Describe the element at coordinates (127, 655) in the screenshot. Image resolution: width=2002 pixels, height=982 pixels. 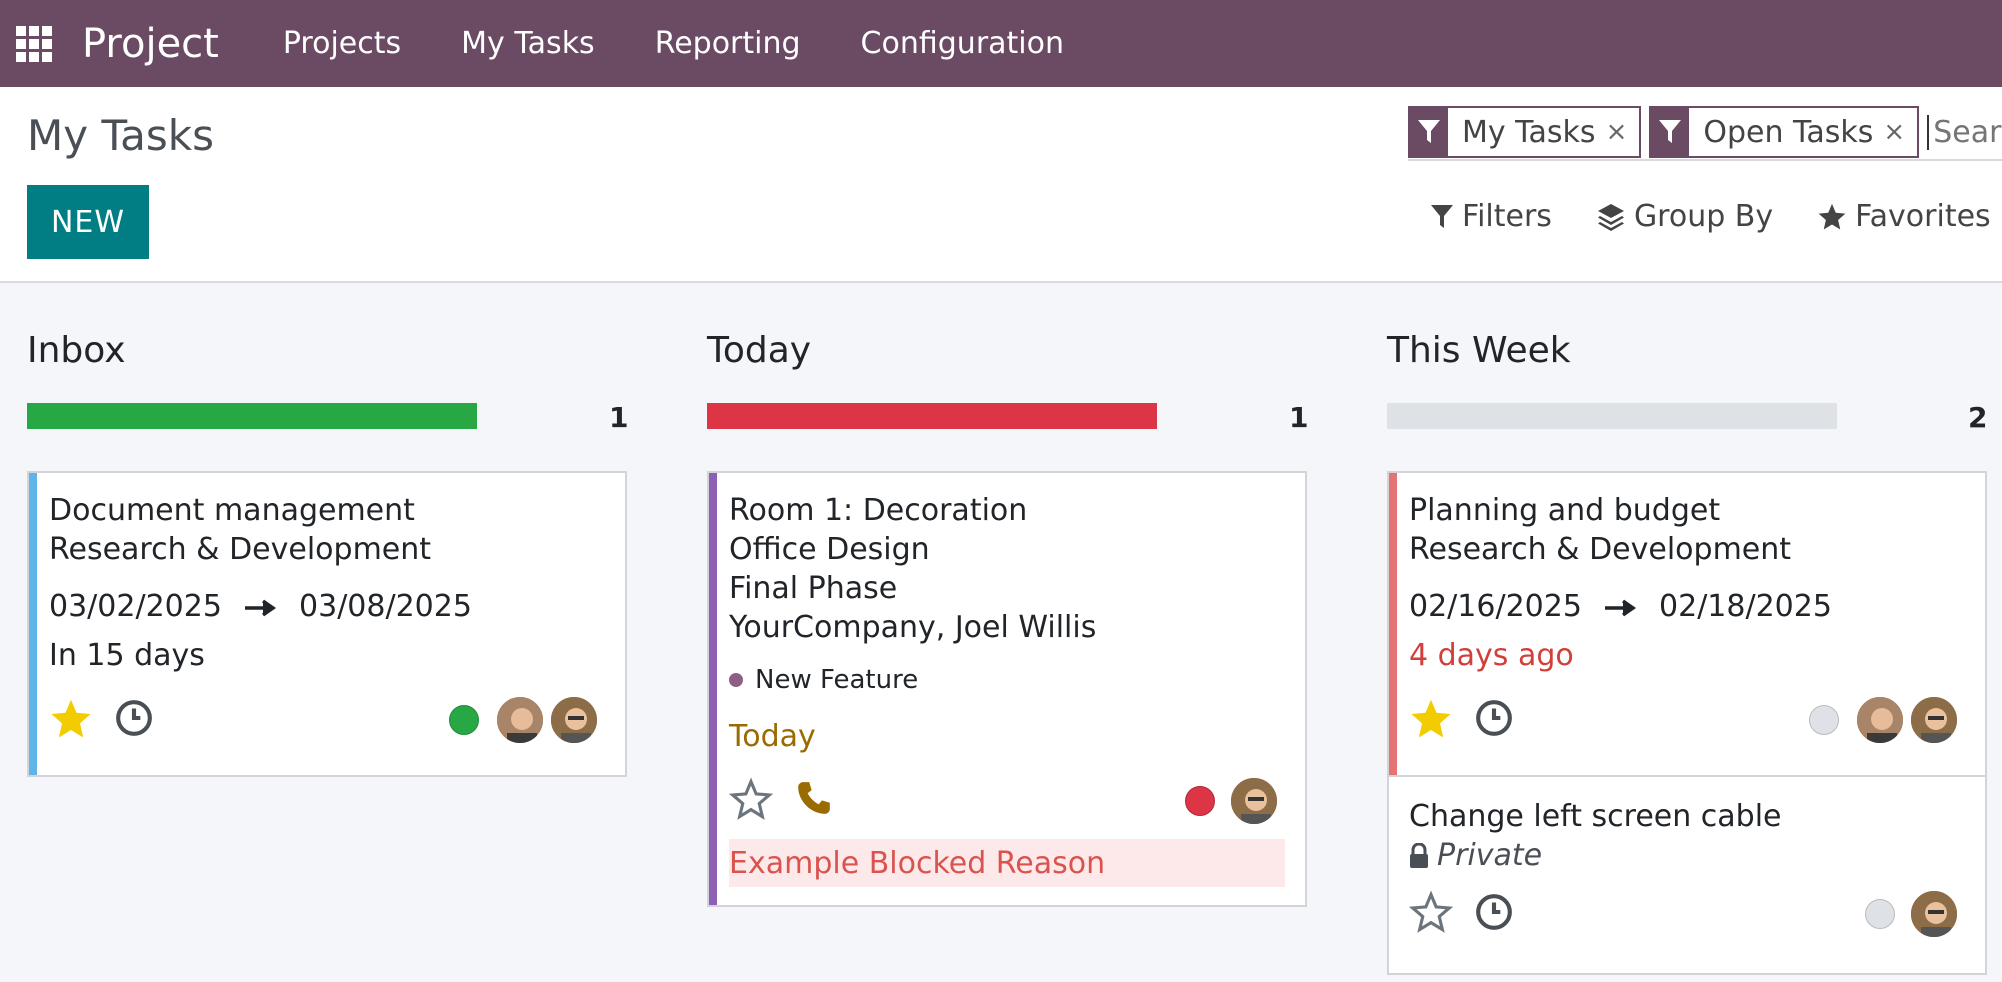
I see `task-deadline: In 15 days` at that location.